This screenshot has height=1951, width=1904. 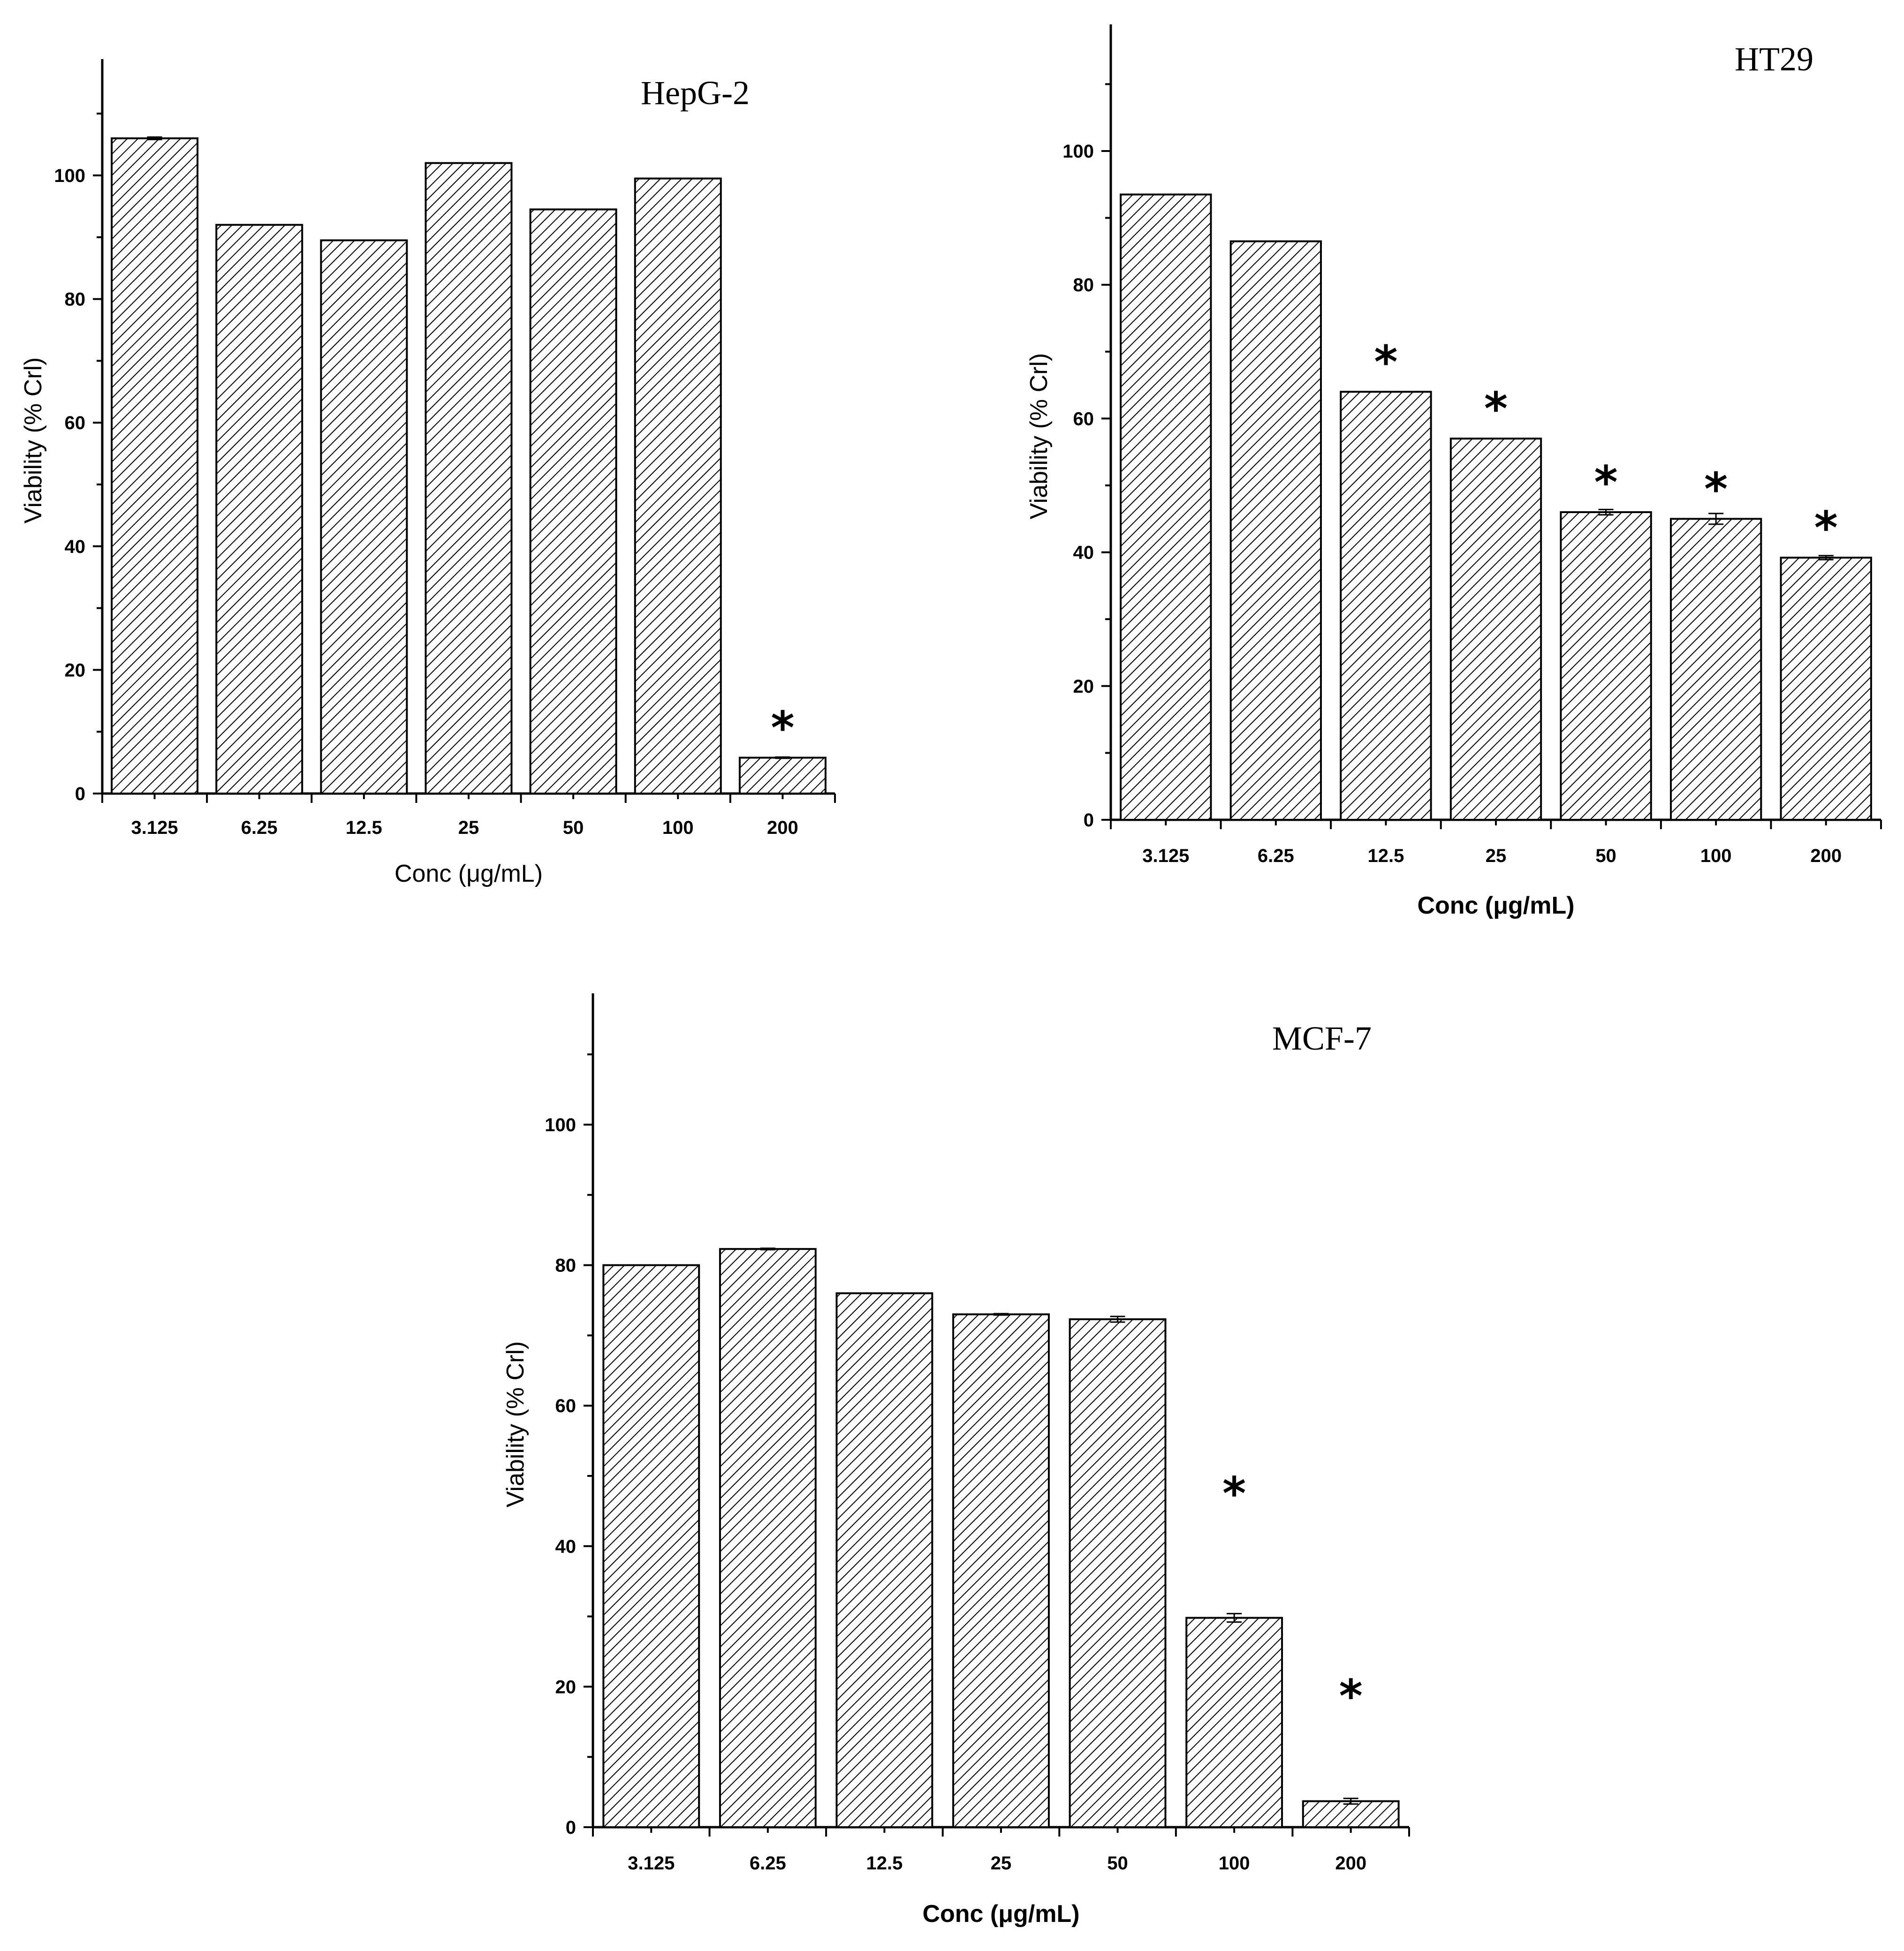 I want to click on chart-title: HepG-2, so click(x=695, y=93).